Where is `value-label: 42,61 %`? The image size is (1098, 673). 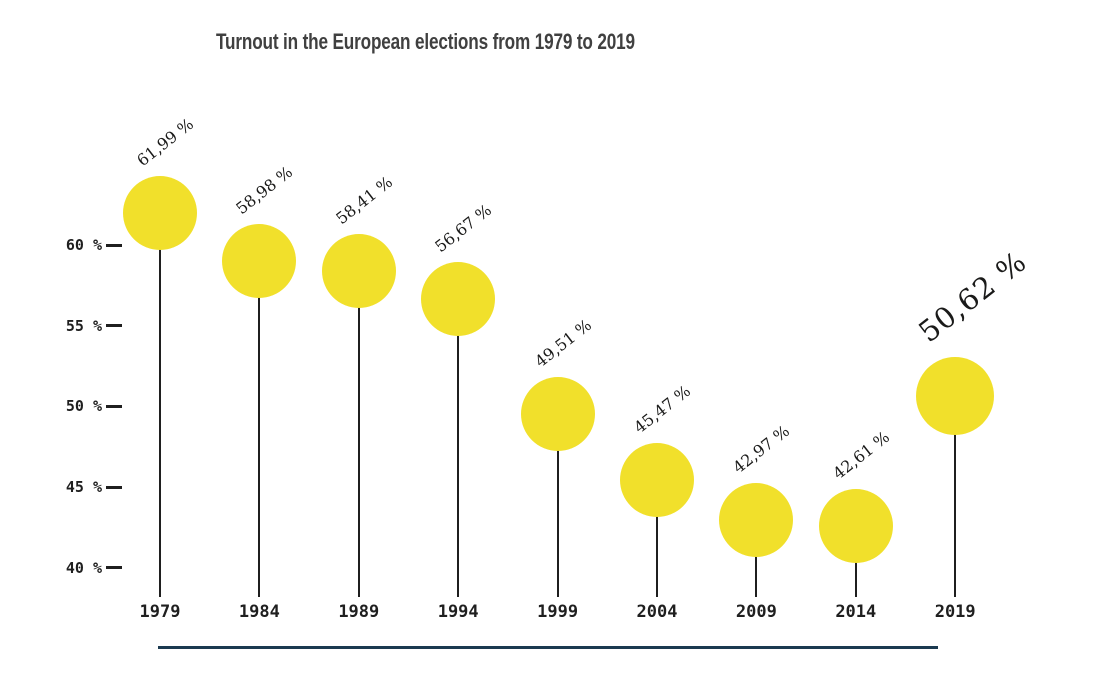
value-label: 42,61 % is located at coordinates (861, 455).